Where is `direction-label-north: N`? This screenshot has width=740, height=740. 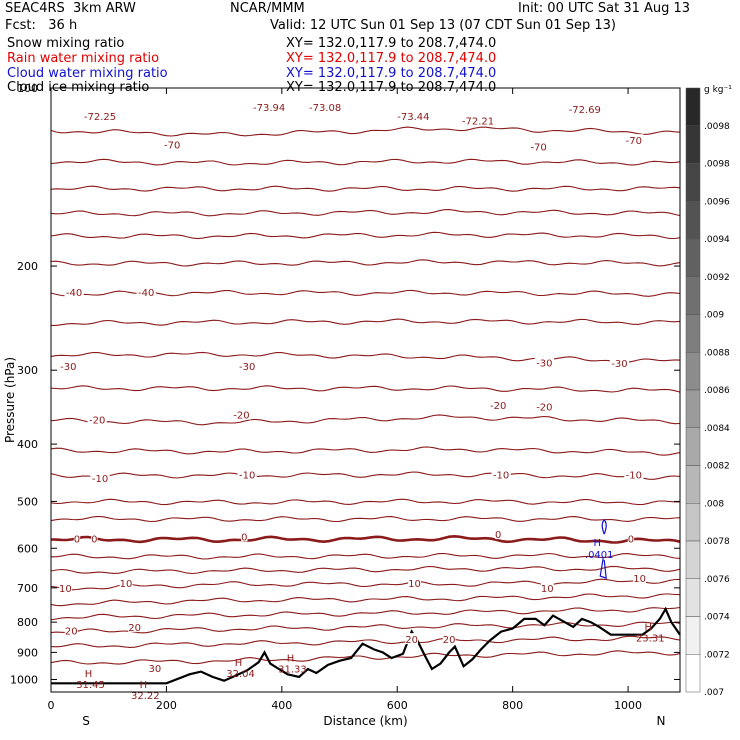 direction-label-north: N is located at coordinates (661, 721).